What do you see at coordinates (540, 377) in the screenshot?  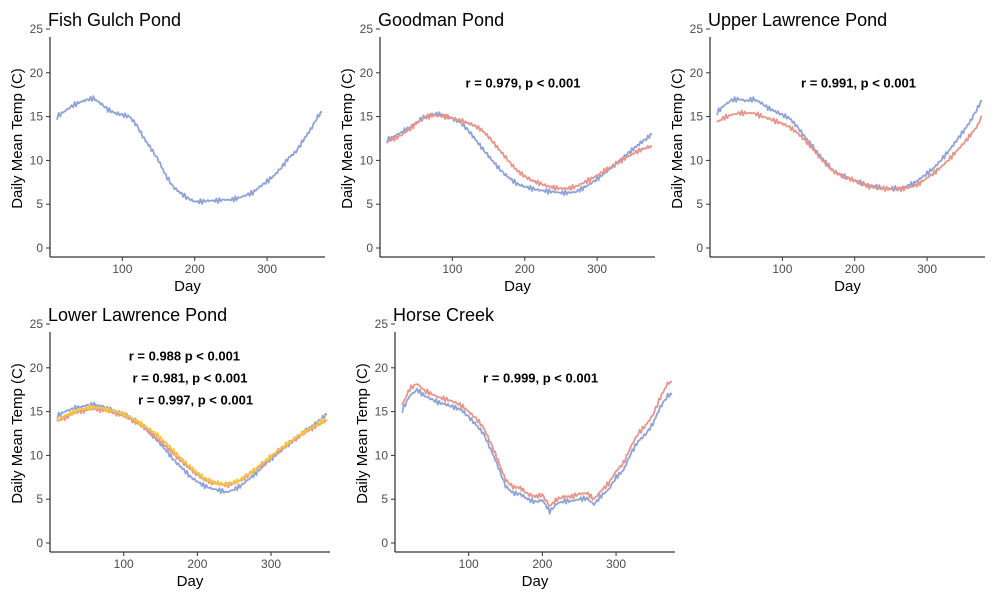 I see `correlation-annotation: r = 0.999, p < 0.001` at bounding box center [540, 377].